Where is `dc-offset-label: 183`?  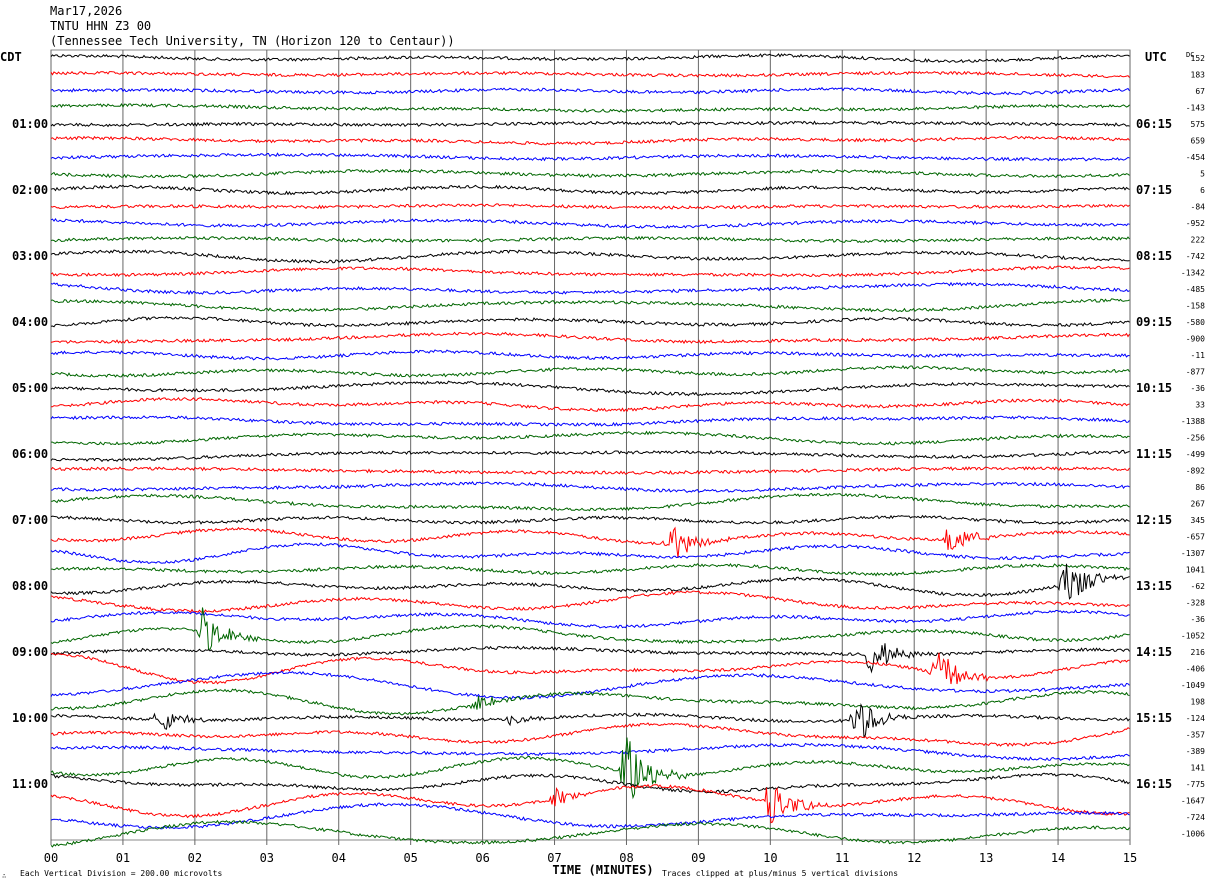 dc-offset-label: 183 is located at coordinates (1198, 75).